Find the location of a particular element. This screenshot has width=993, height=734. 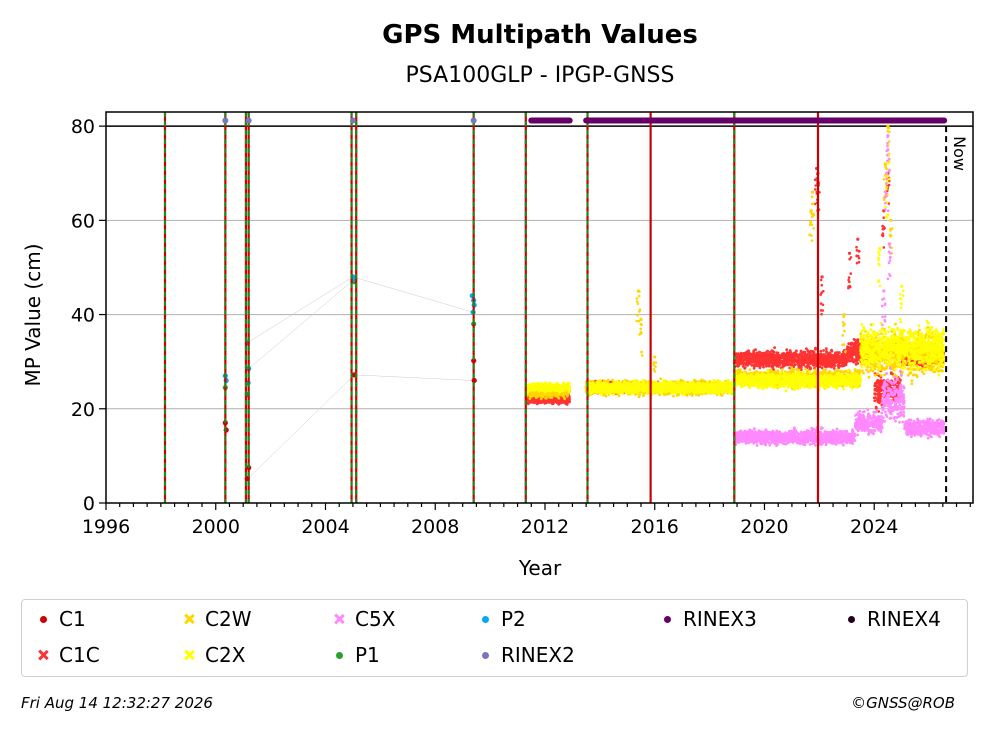

chart-title: GPS Multipath Values is located at coordinates (540, 35).